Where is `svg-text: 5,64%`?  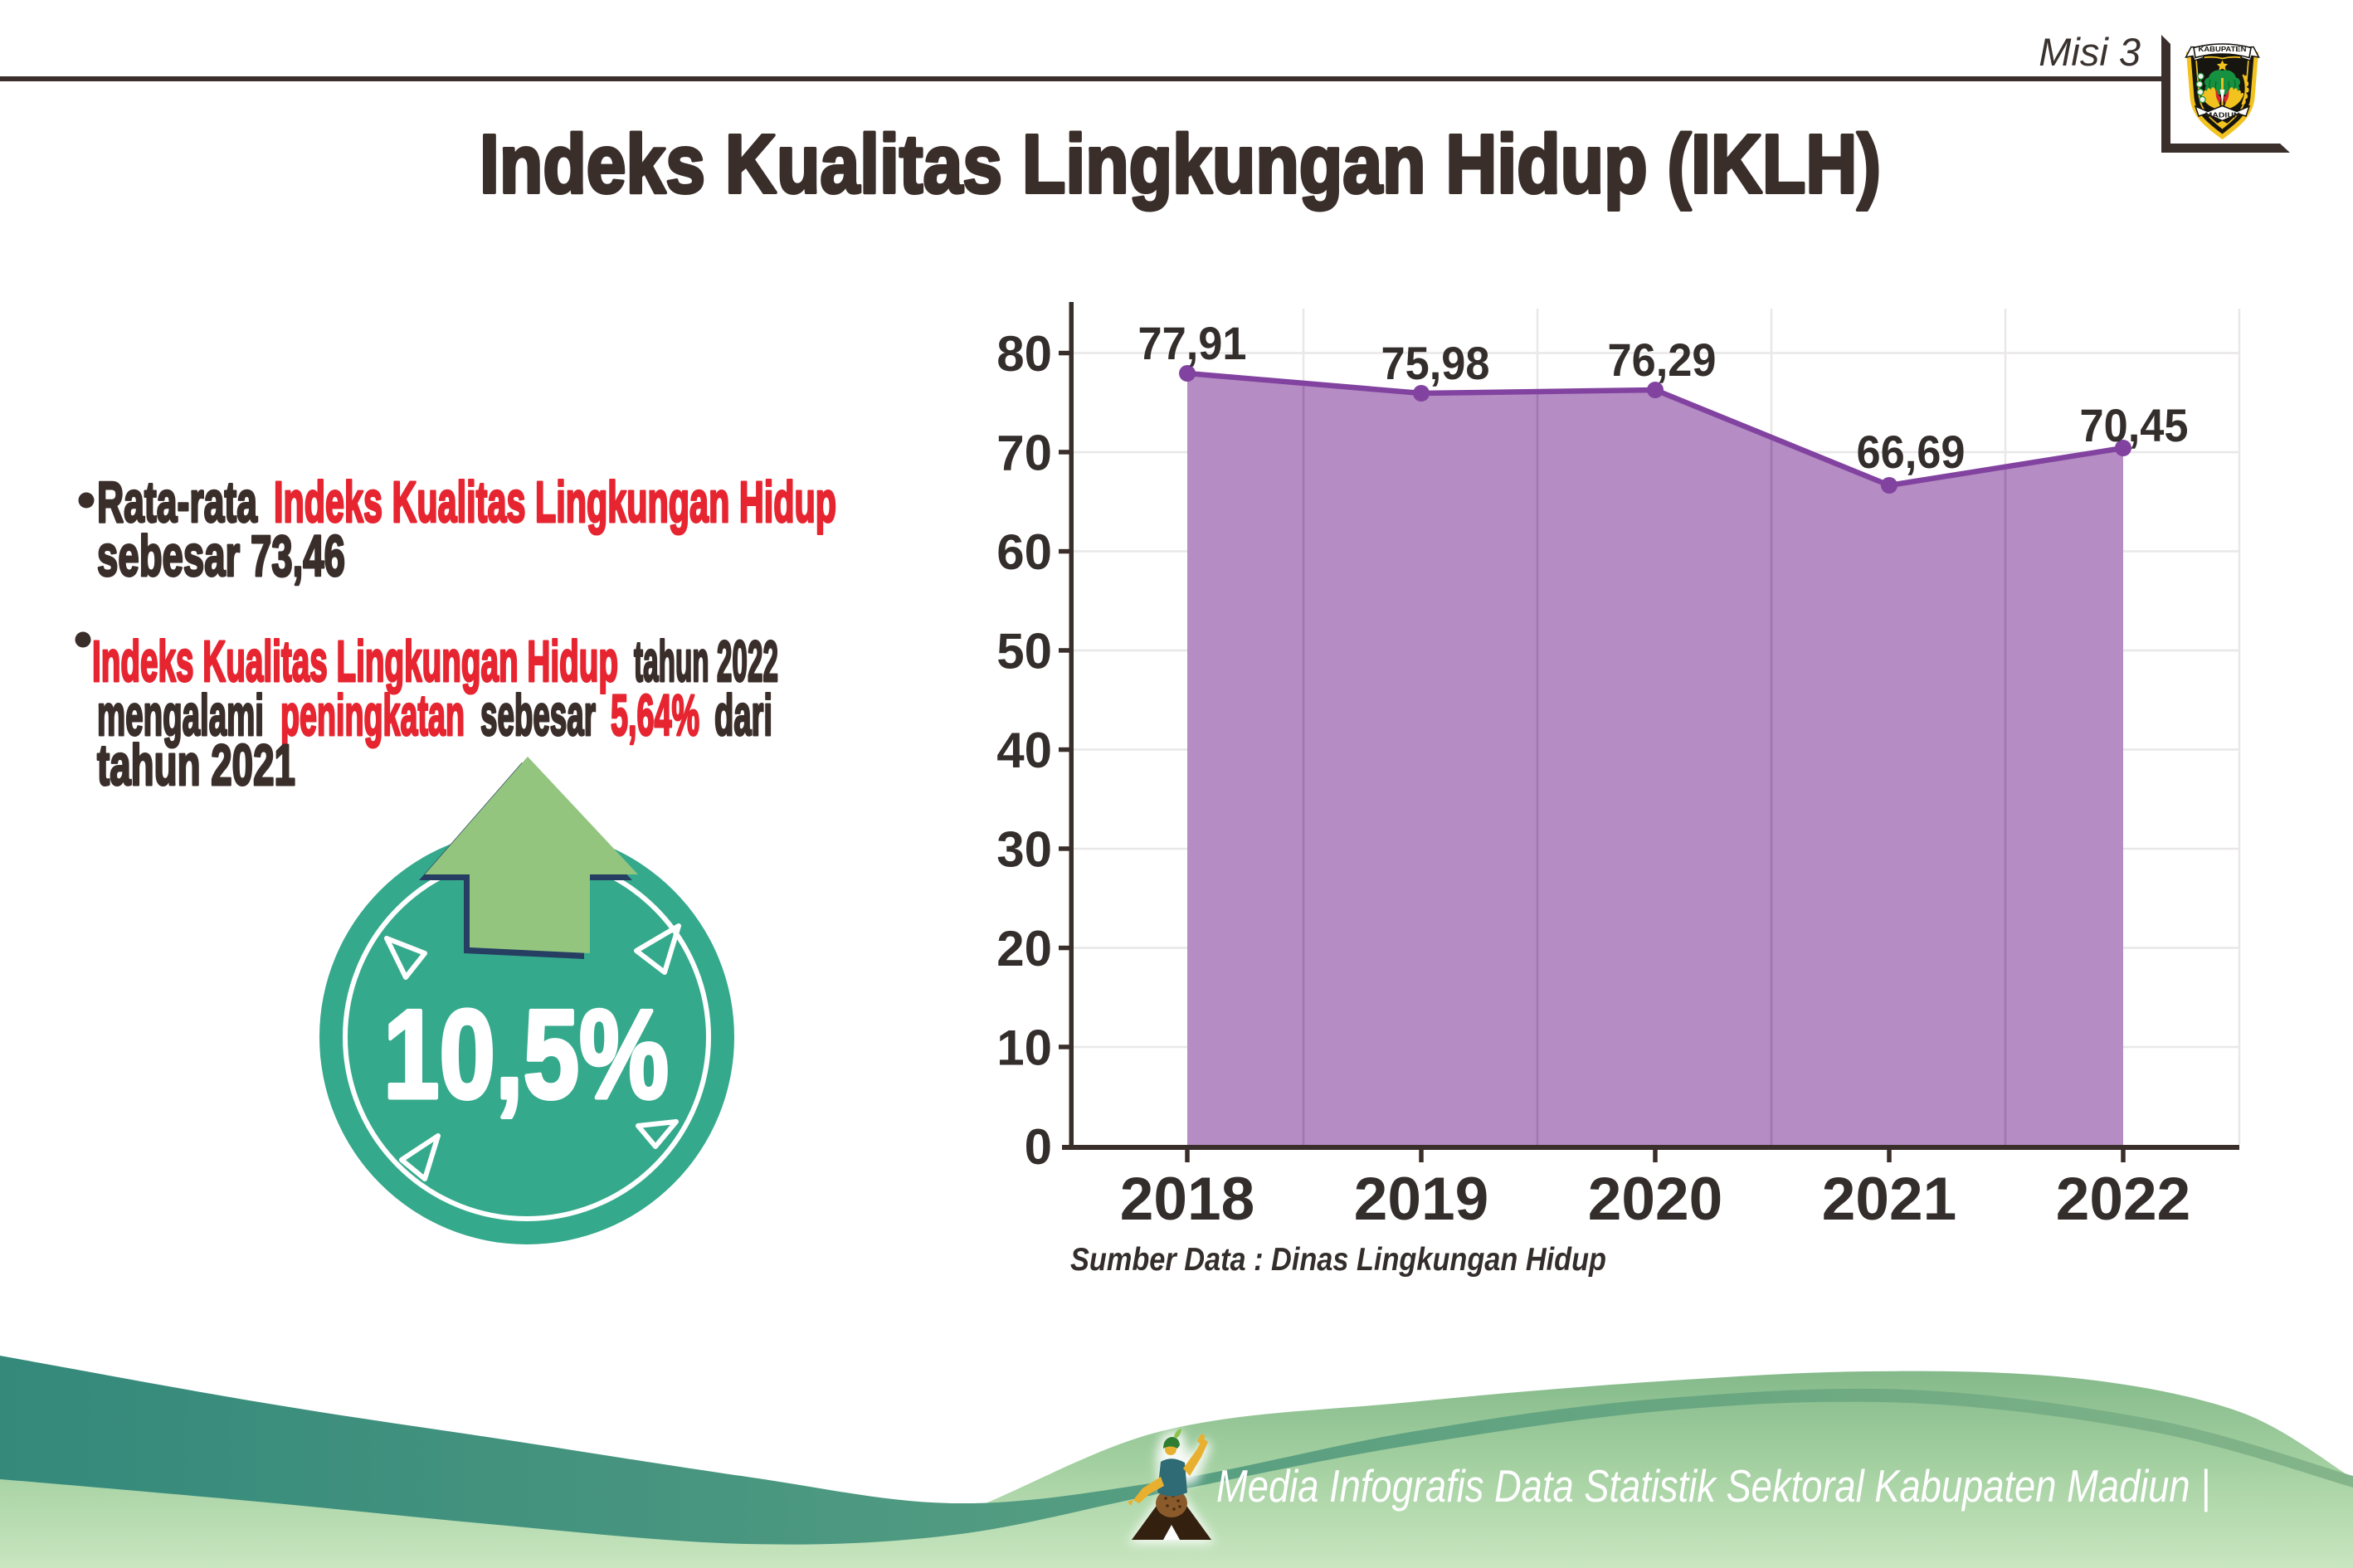
svg-text: 5,64% is located at coordinates (655, 715).